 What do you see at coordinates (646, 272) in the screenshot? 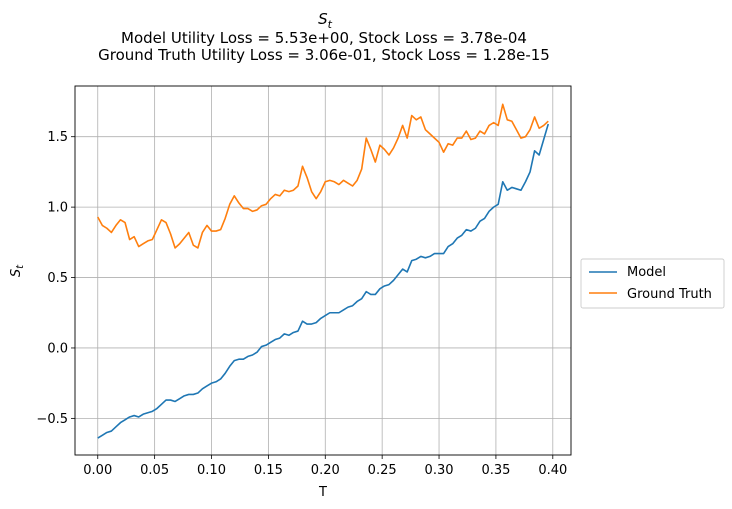
I see `legend-label-model: Model` at bounding box center [646, 272].